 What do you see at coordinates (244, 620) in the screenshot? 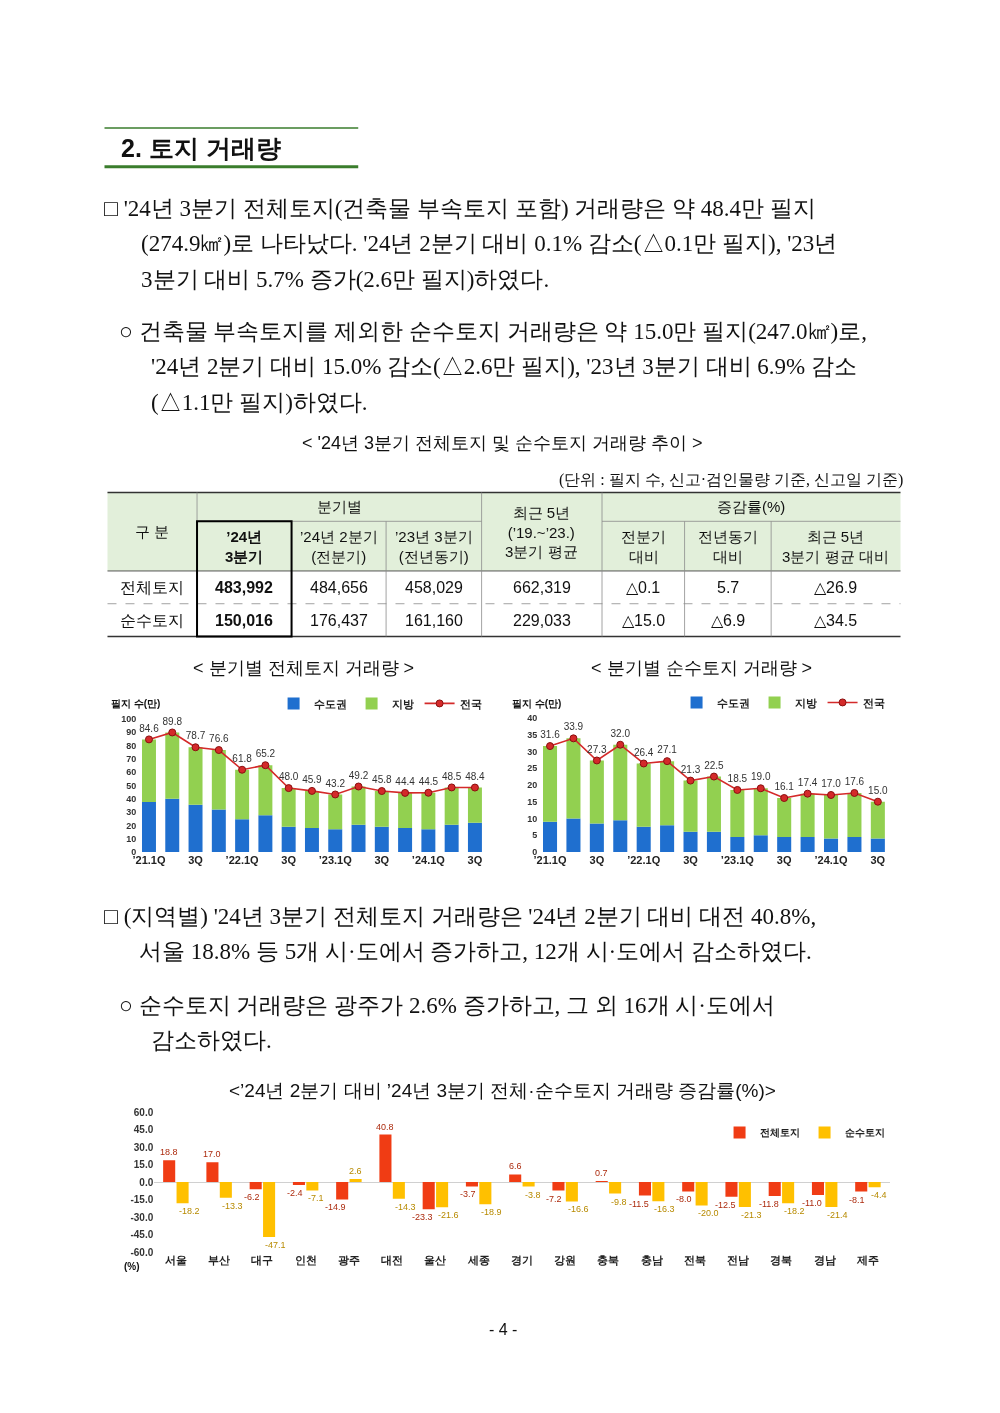
I see `text: 150,016` at bounding box center [244, 620].